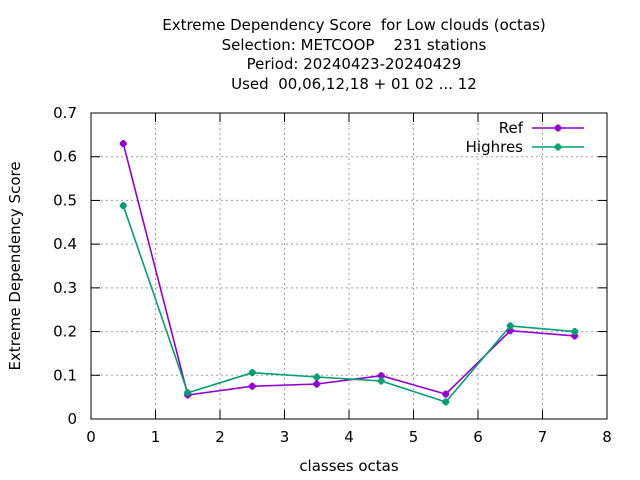 This screenshot has width=640, height=480. Describe the element at coordinates (15, 265) in the screenshot. I see `y-axis-label: Extreme Dependency Score` at that location.